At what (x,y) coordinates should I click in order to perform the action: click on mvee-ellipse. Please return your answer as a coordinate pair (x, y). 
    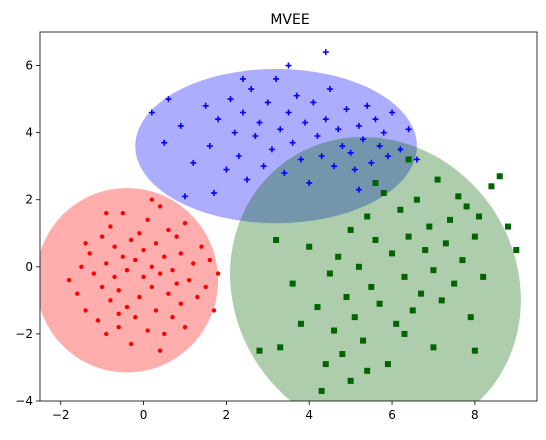
    Looking at the image, I should click on (129, 280).